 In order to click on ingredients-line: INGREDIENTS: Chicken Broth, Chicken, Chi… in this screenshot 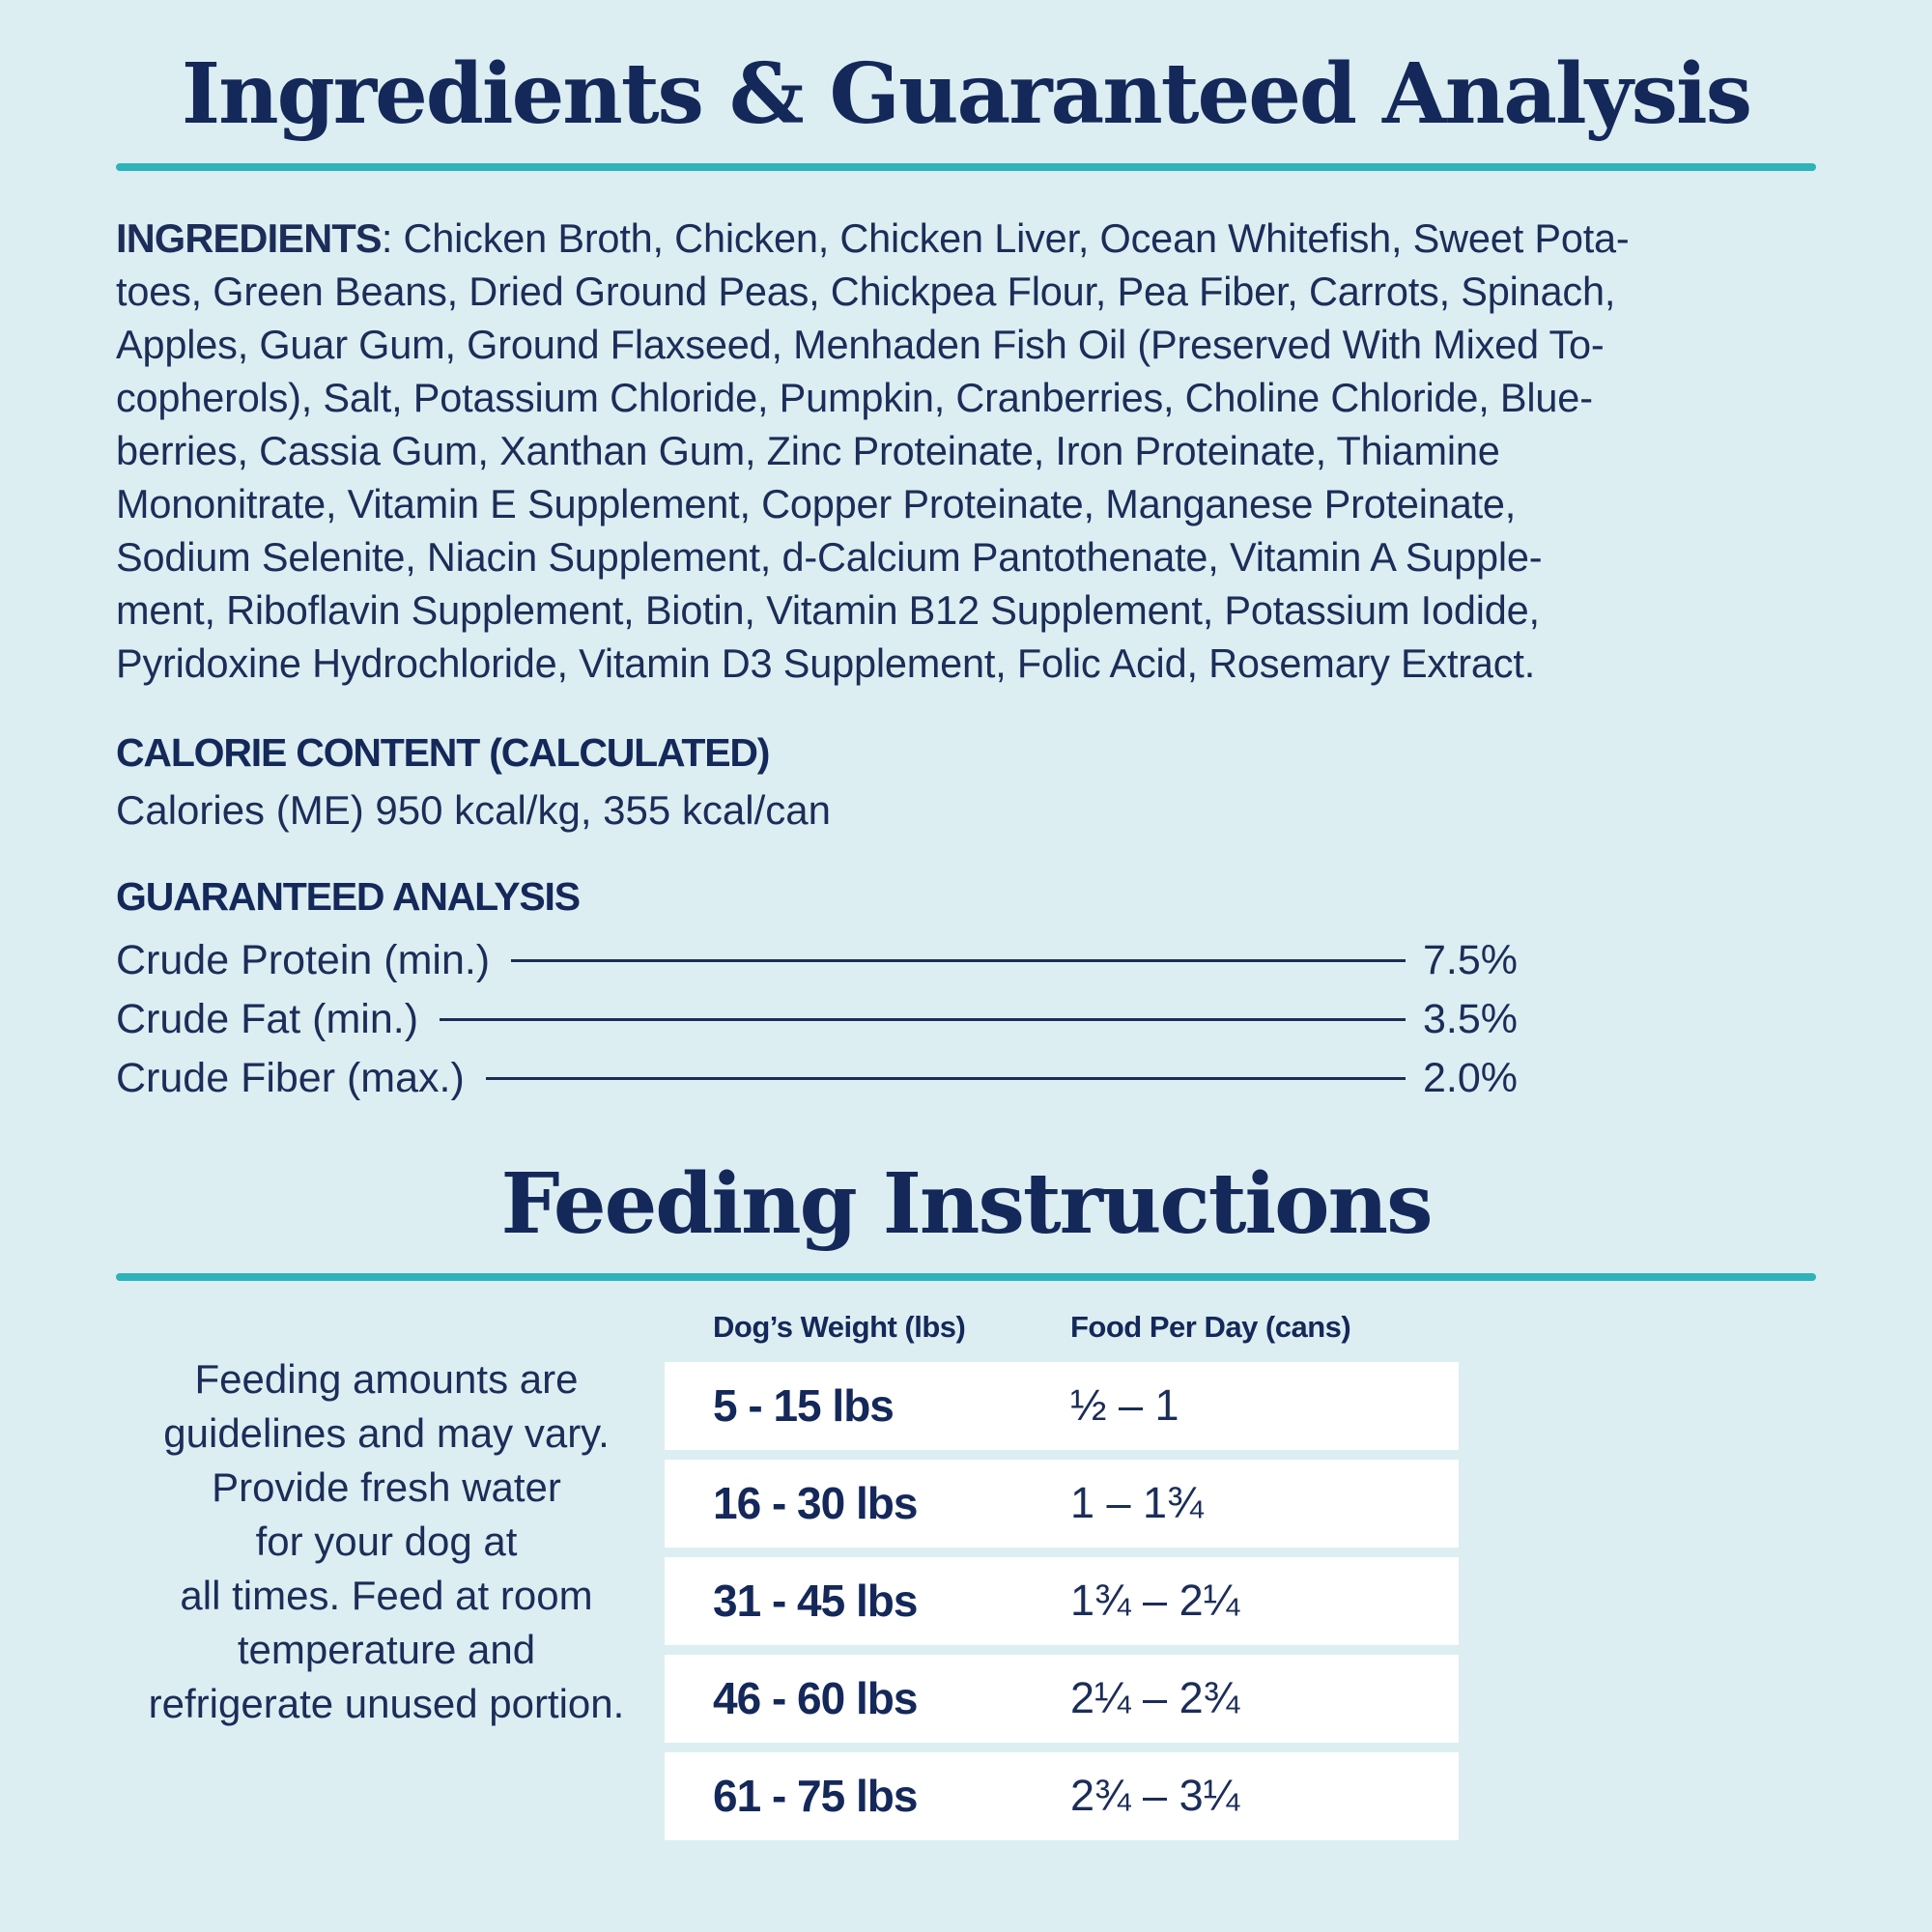, I will do `click(966, 238)`.